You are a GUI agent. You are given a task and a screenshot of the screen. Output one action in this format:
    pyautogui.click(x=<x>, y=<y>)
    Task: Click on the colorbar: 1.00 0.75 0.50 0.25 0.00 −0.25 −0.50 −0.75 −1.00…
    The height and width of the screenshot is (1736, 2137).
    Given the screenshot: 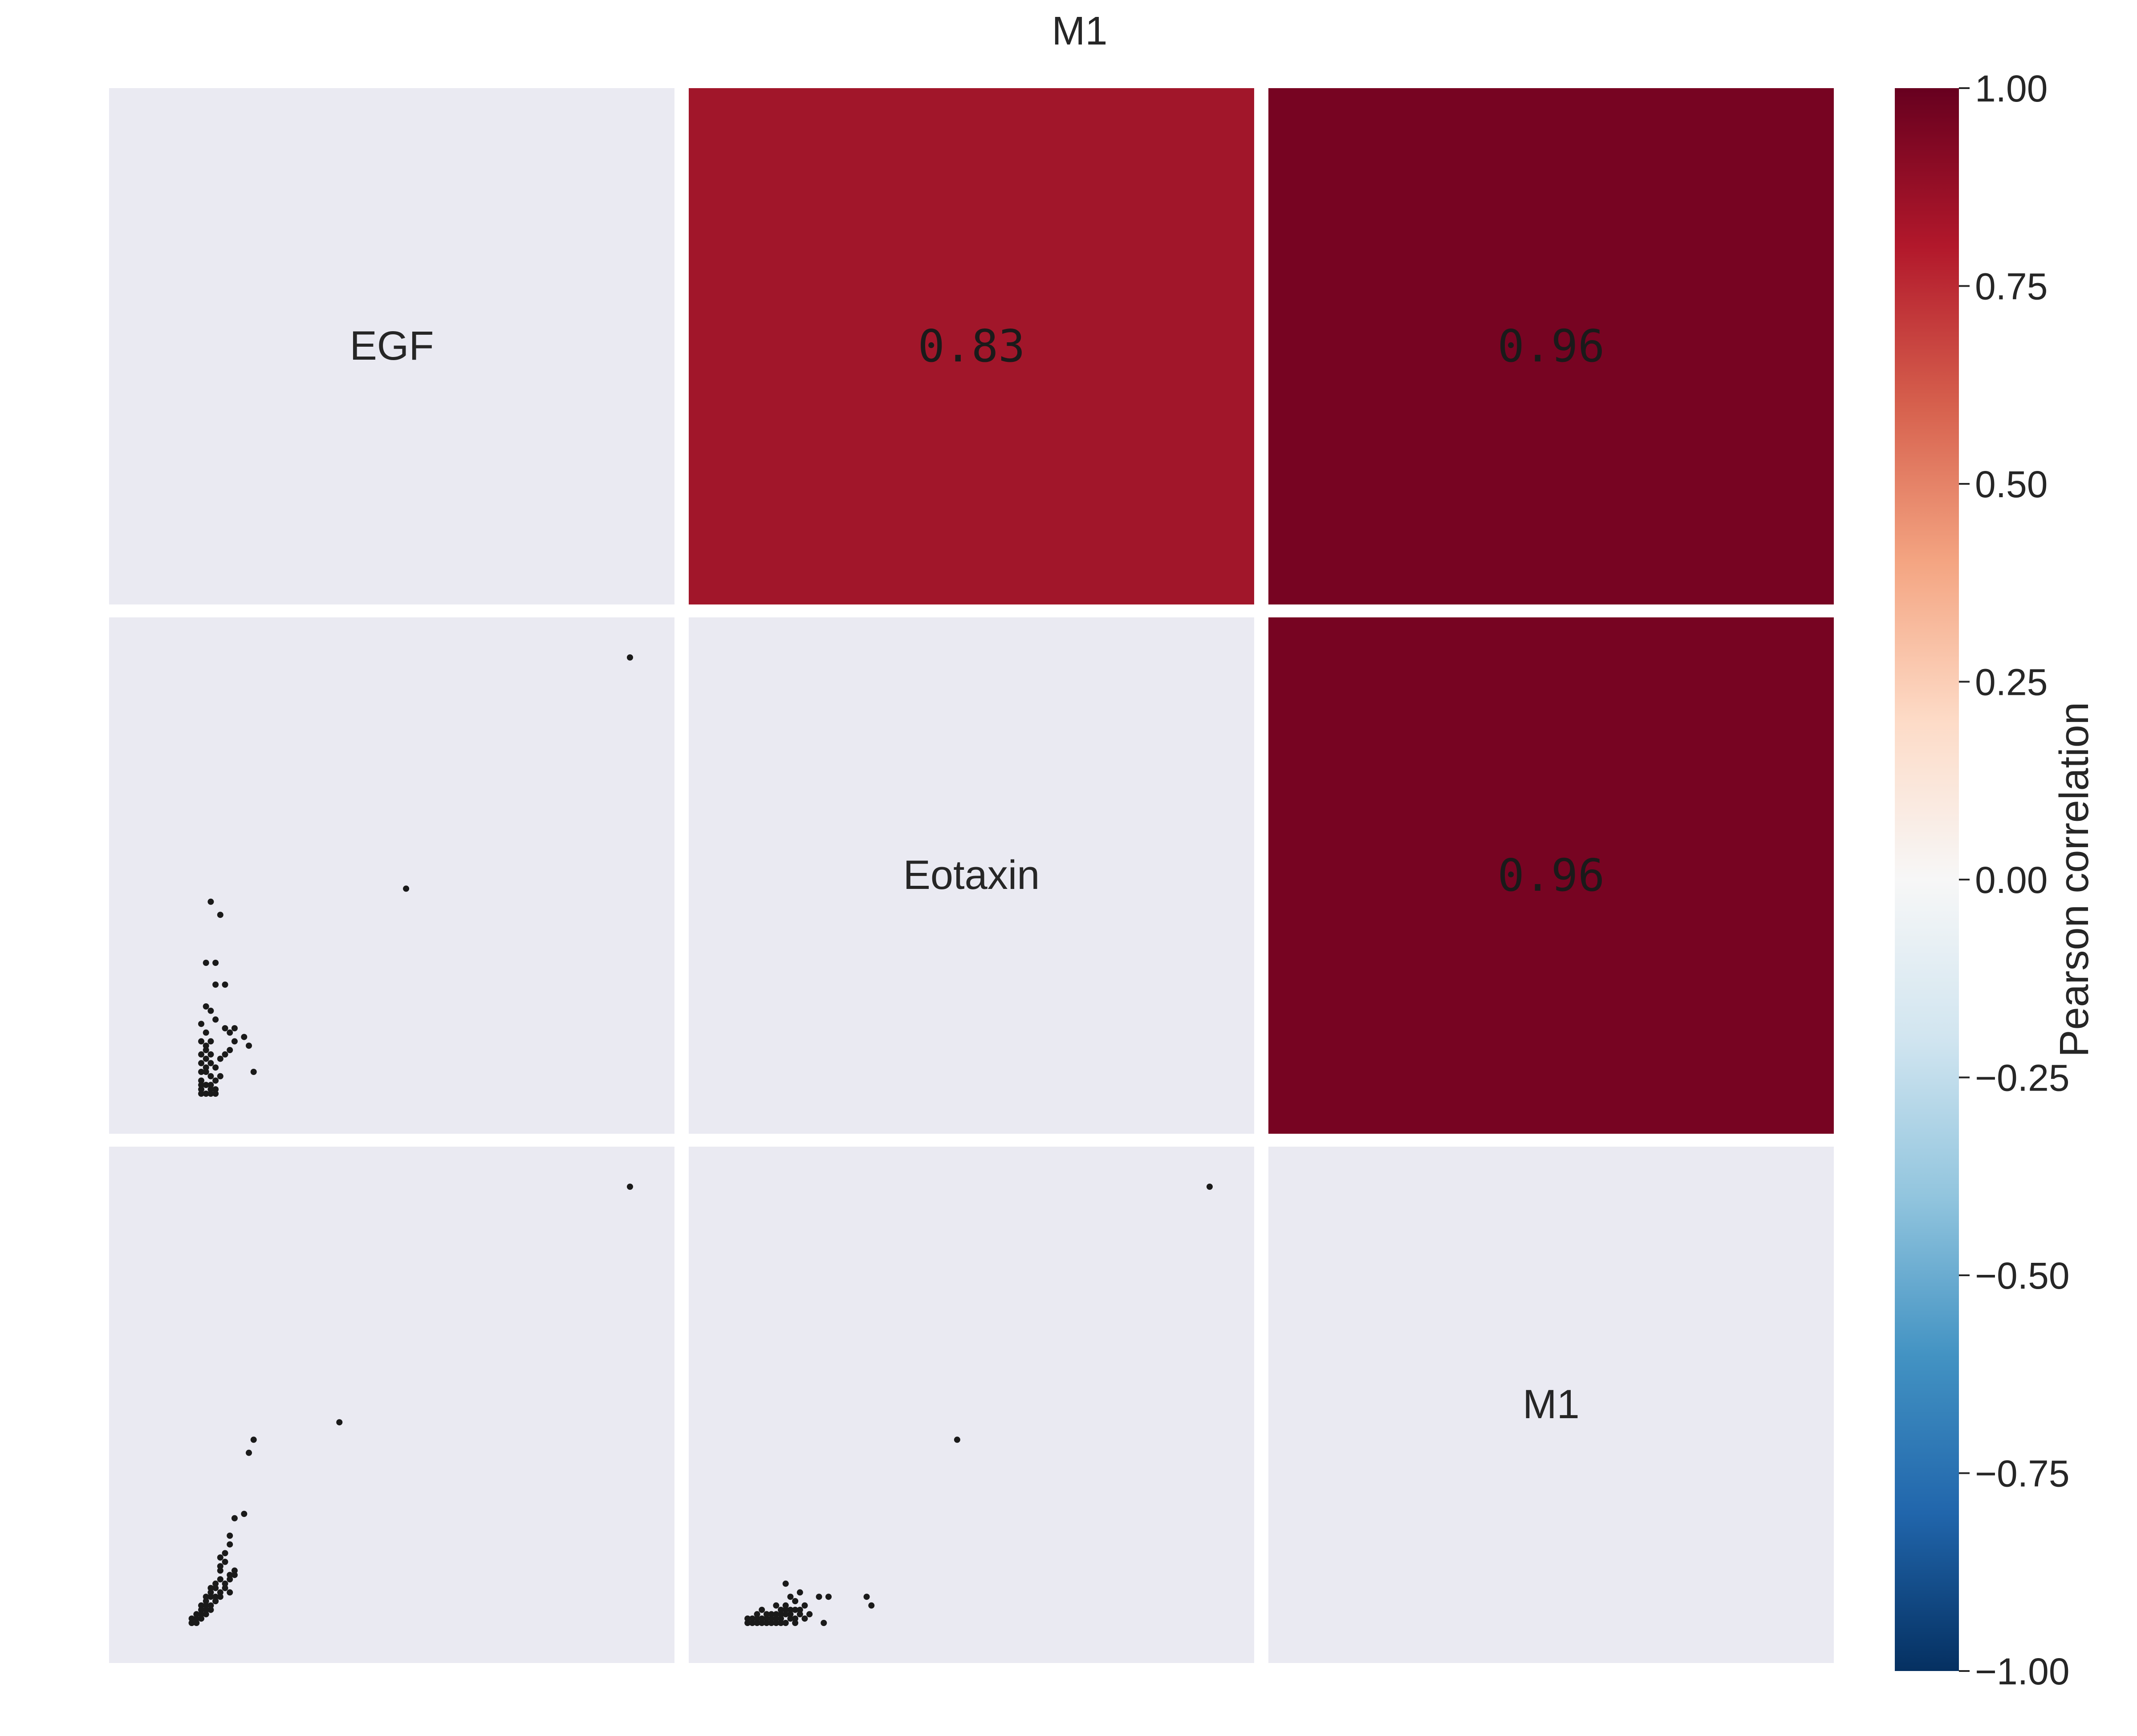 What is the action you would take?
    pyautogui.click(x=1996, y=880)
    